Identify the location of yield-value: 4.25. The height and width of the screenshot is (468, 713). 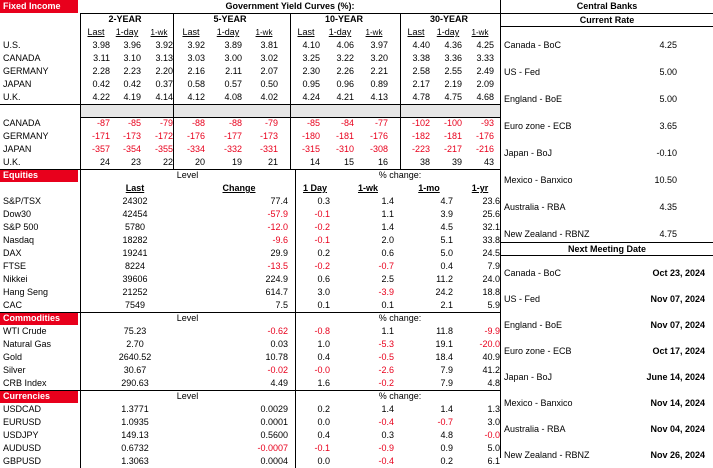
(485, 45).